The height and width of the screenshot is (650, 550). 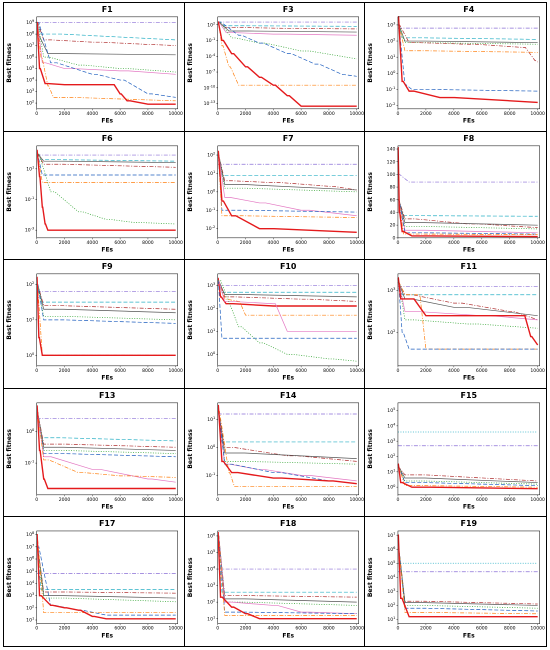 I want to click on y-tick-label: 10-13, so click(x=209, y=103).